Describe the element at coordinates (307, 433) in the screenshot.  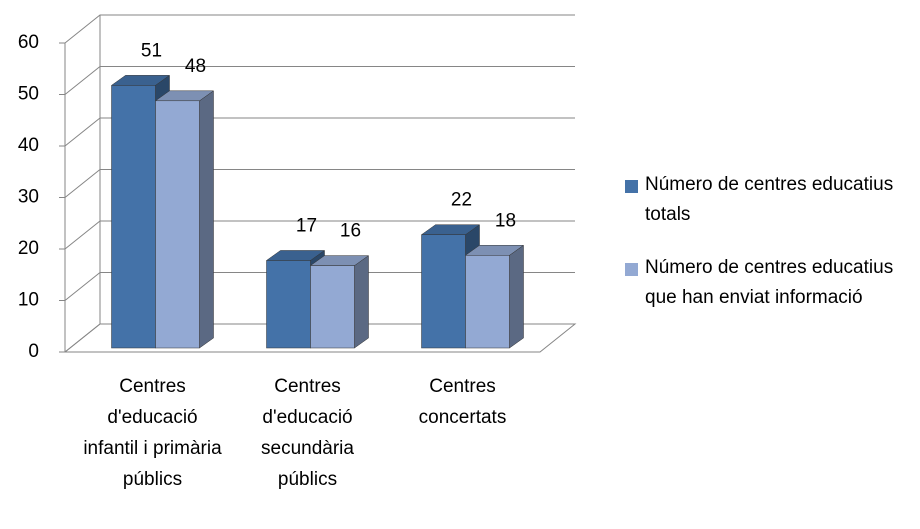
I see `x-tick-label: Centres d'educació secundària públics` at that location.